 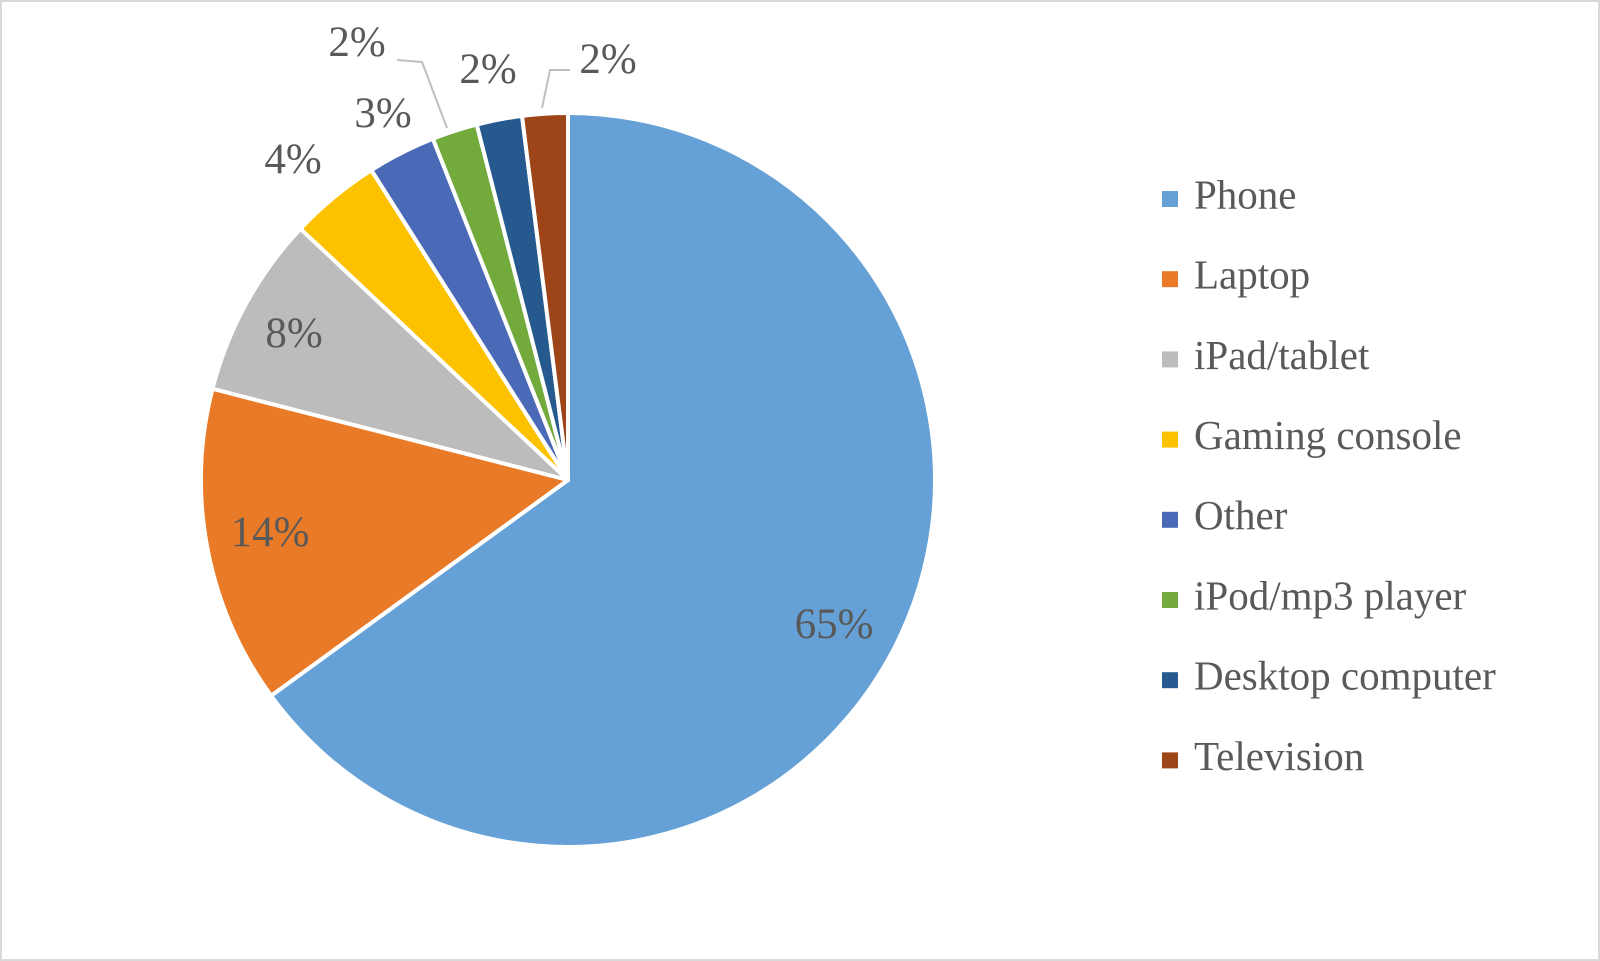 I want to click on data-label: 4%, so click(x=292, y=159).